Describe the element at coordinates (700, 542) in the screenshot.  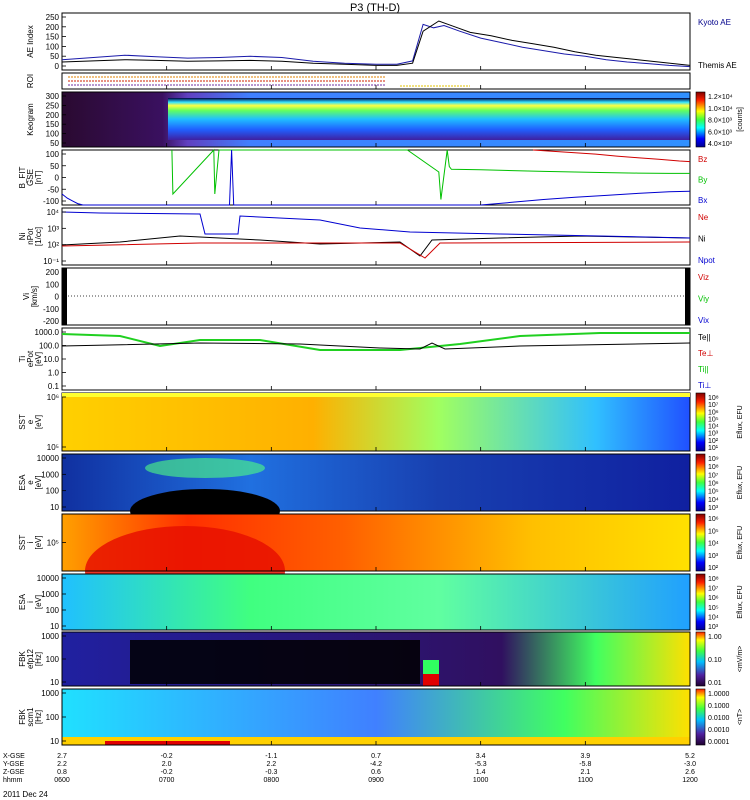
I see `colorbar-sst-i` at that location.